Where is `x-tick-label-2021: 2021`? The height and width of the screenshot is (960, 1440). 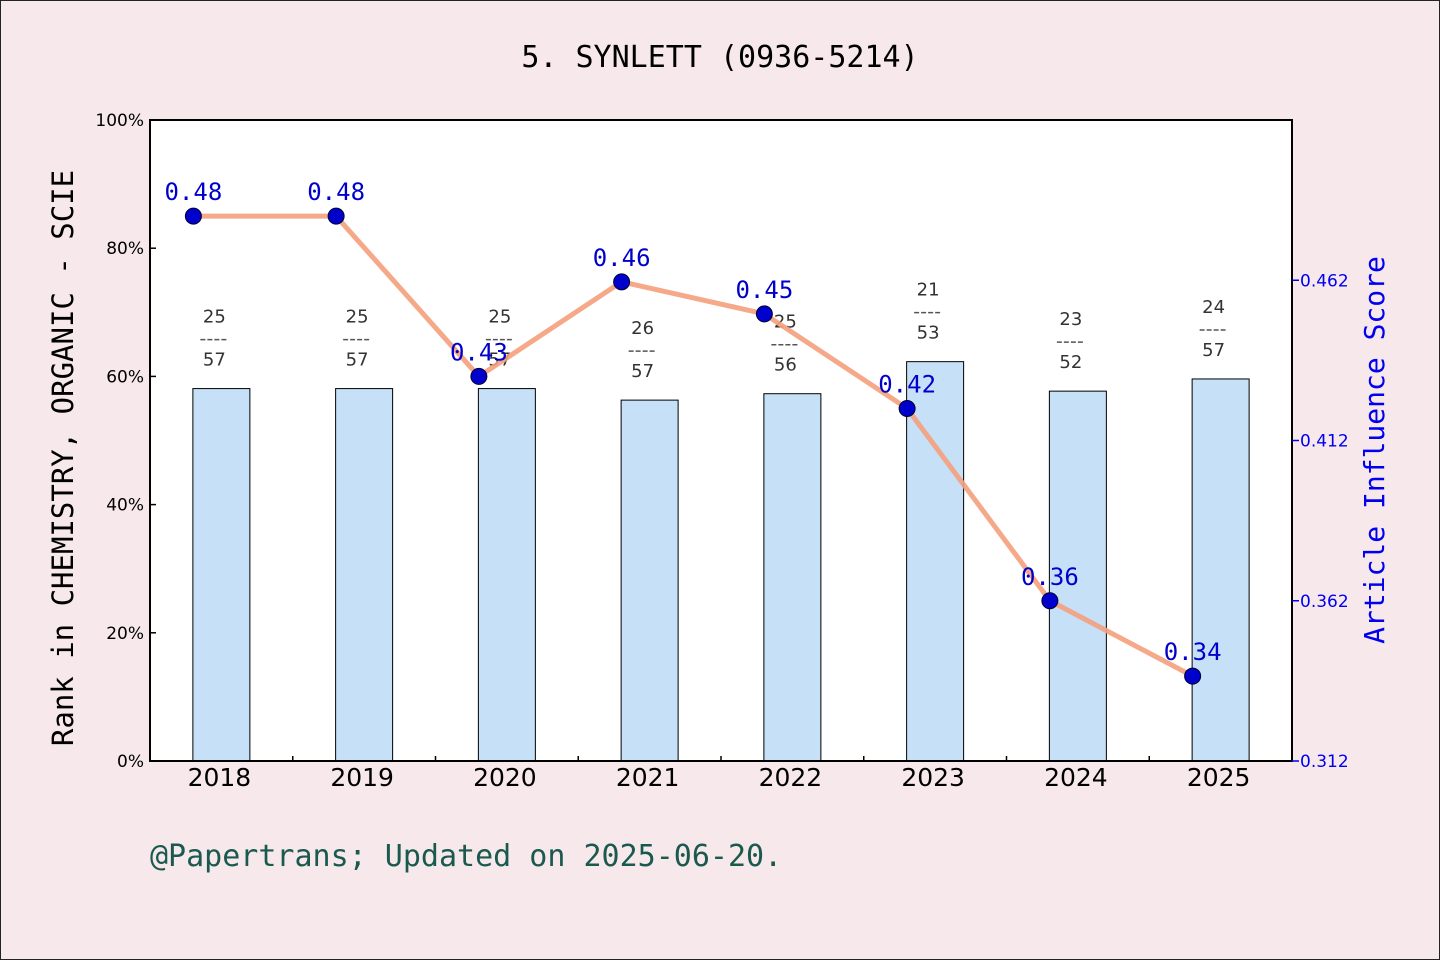 x-tick-label-2021: 2021 is located at coordinates (648, 777).